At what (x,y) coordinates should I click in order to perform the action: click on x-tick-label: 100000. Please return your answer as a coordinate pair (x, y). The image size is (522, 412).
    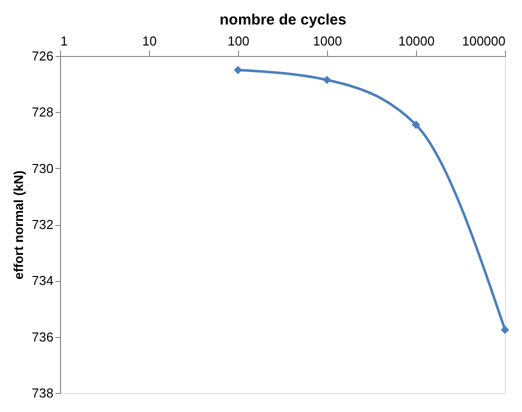
    Looking at the image, I should click on (484, 41).